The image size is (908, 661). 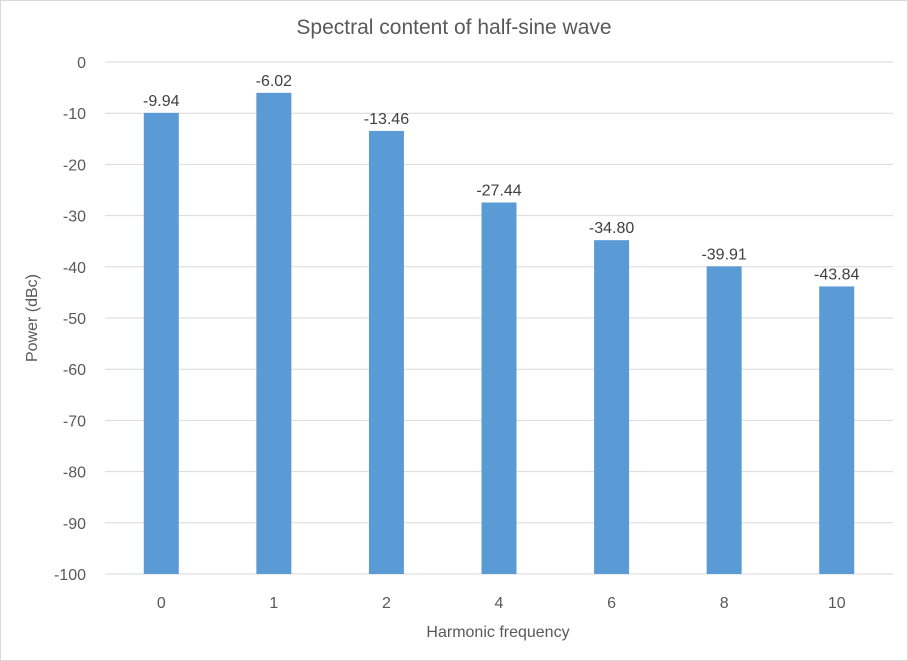 What do you see at coordinates (74, 524) in the screenshot?
I see `y-tick-label: -90` at bounding box center [74, 524].